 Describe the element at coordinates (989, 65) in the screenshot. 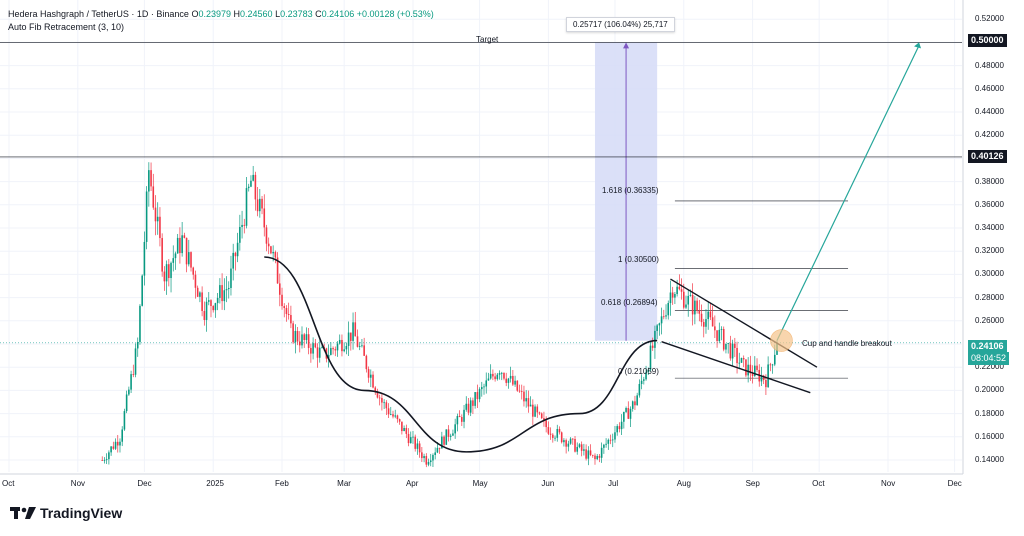

I see `y-tick-label: 0.48000` at that location.